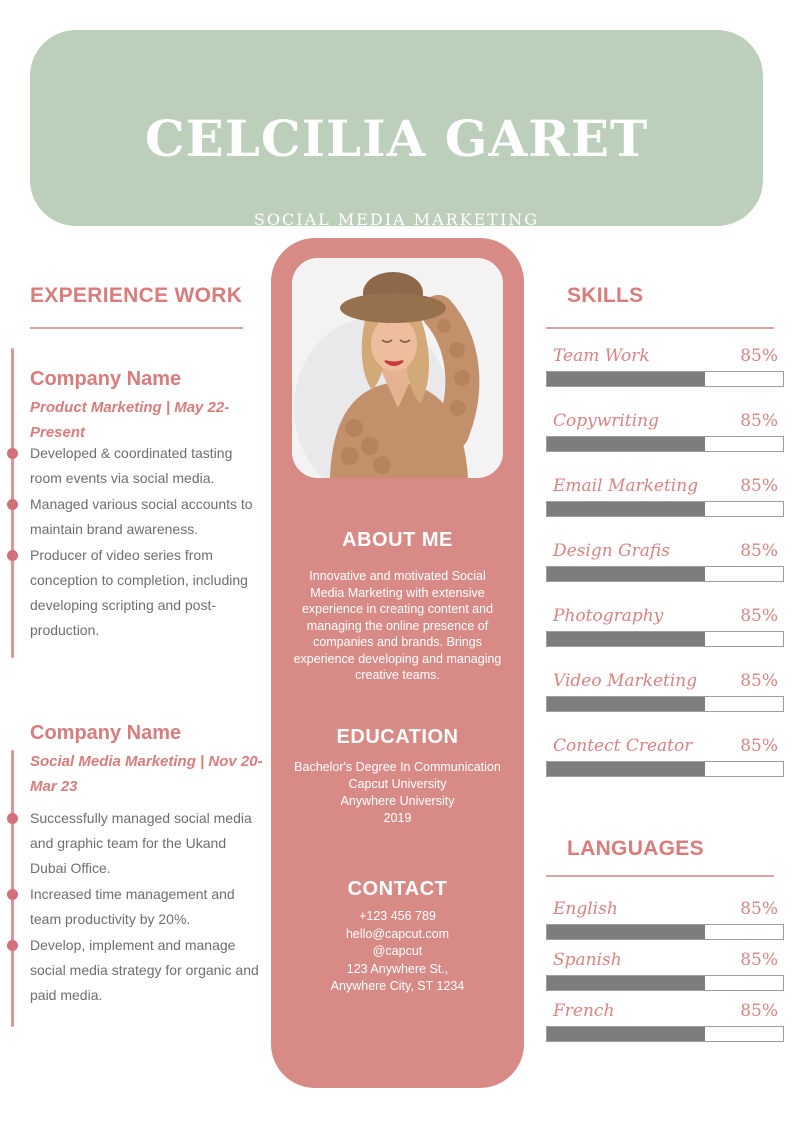  What do you see at coordinates (660, 876) in the screenshot?
I see `languages-divider` at bounding box center [660, 876].